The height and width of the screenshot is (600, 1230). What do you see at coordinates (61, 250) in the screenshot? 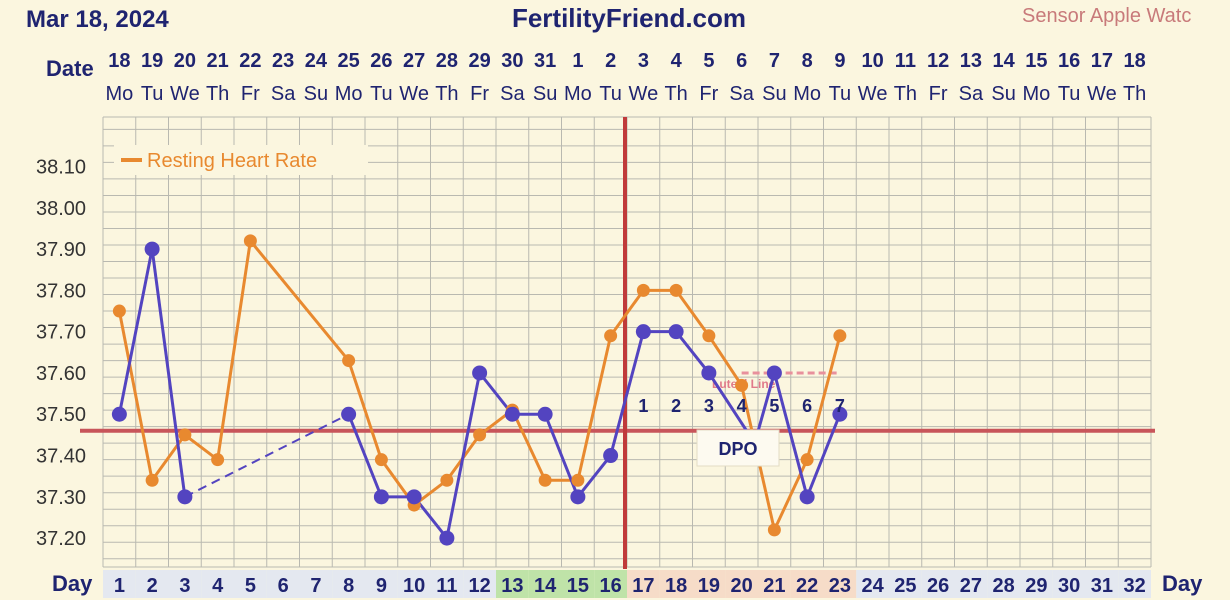
I see `y-tick-label: 37.90` at bounding box center [61, 250].